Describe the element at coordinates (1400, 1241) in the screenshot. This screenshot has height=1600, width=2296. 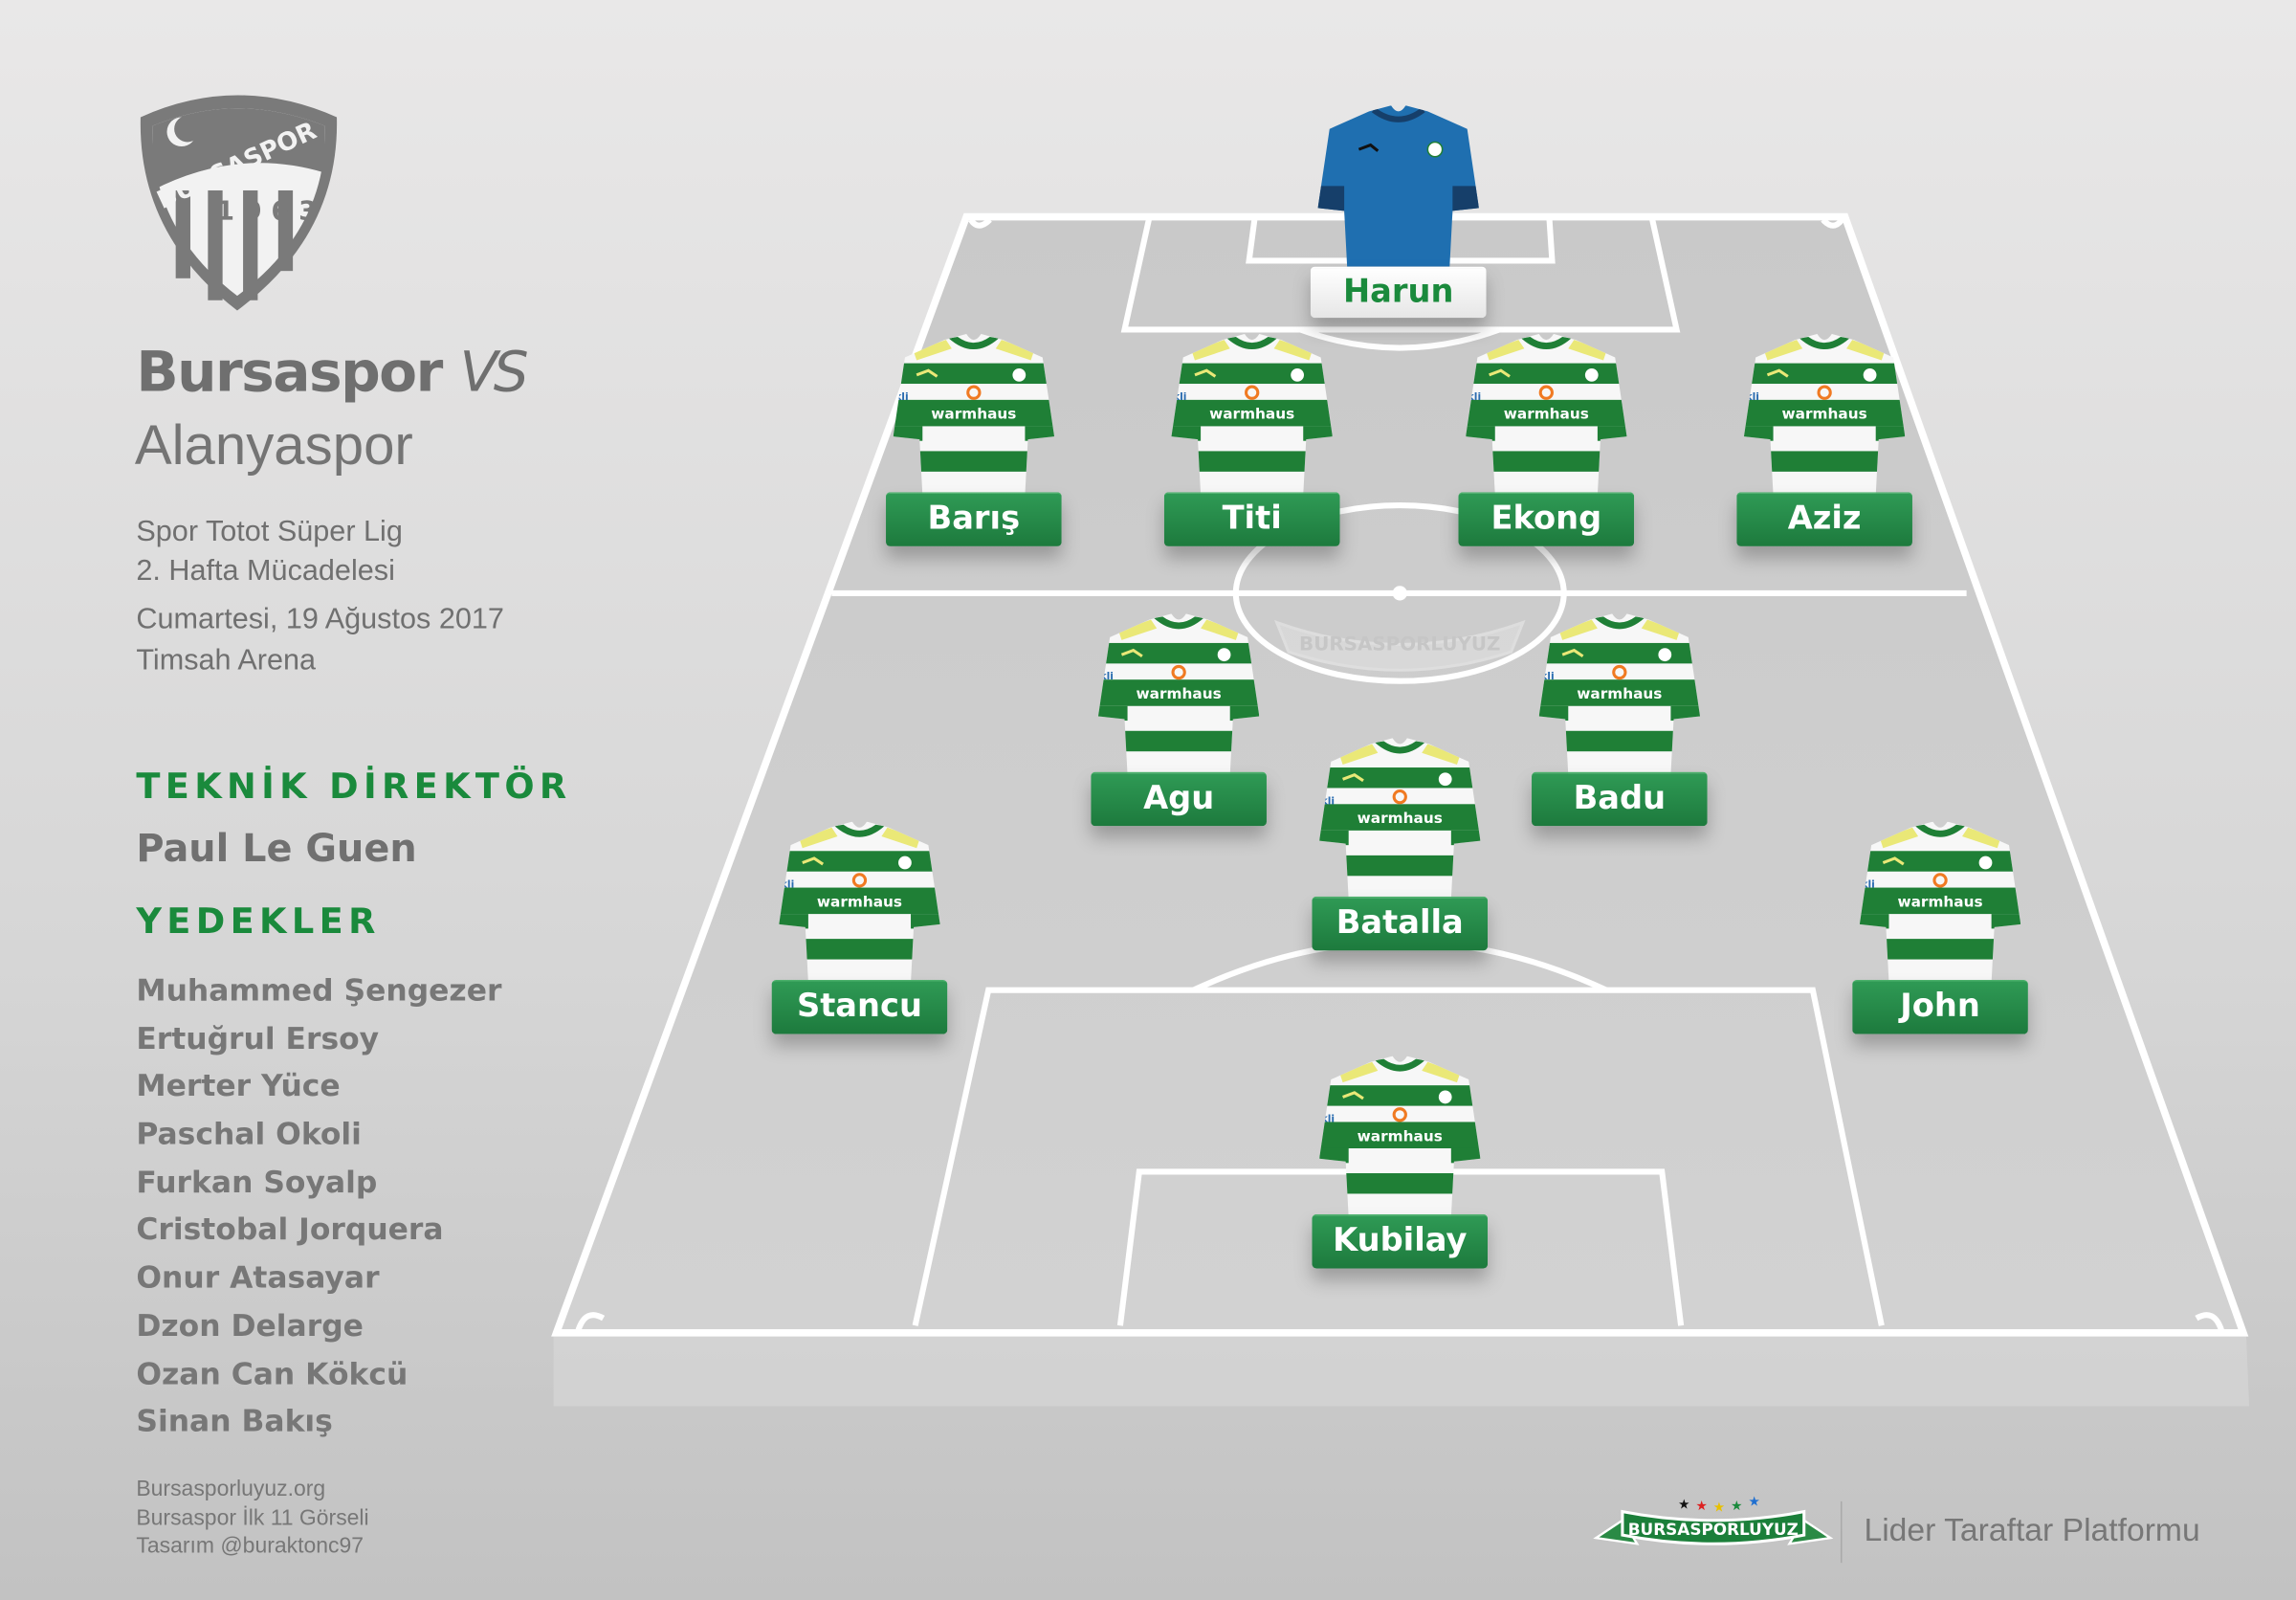
I see `player-name-label: Kubilay` at that location.